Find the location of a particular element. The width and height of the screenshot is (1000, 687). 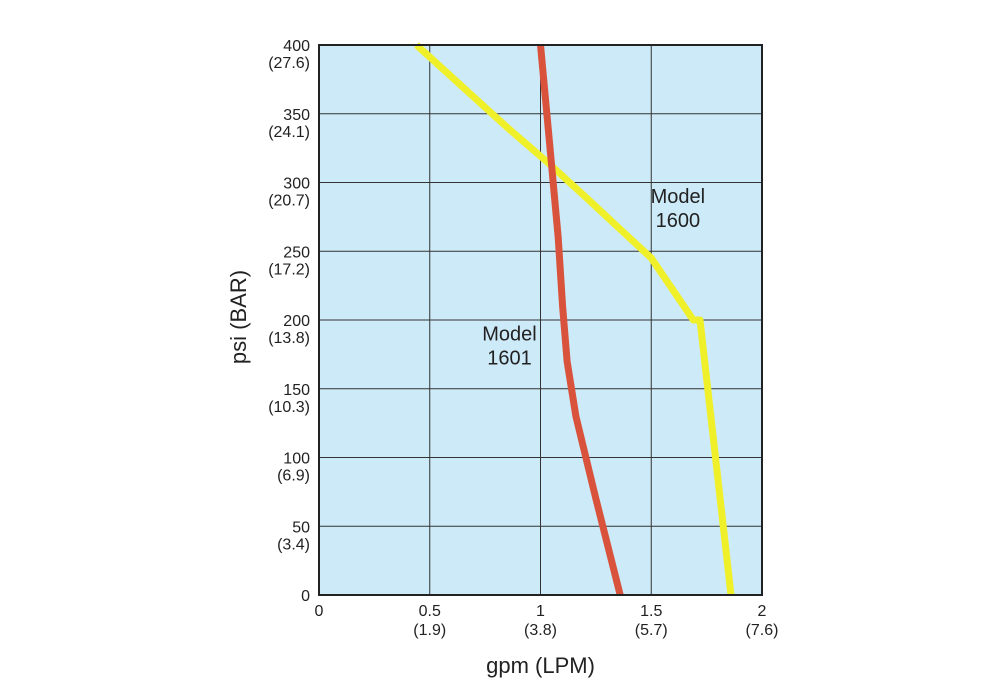

series-label: 1600 is located at coordinates (678, 221).